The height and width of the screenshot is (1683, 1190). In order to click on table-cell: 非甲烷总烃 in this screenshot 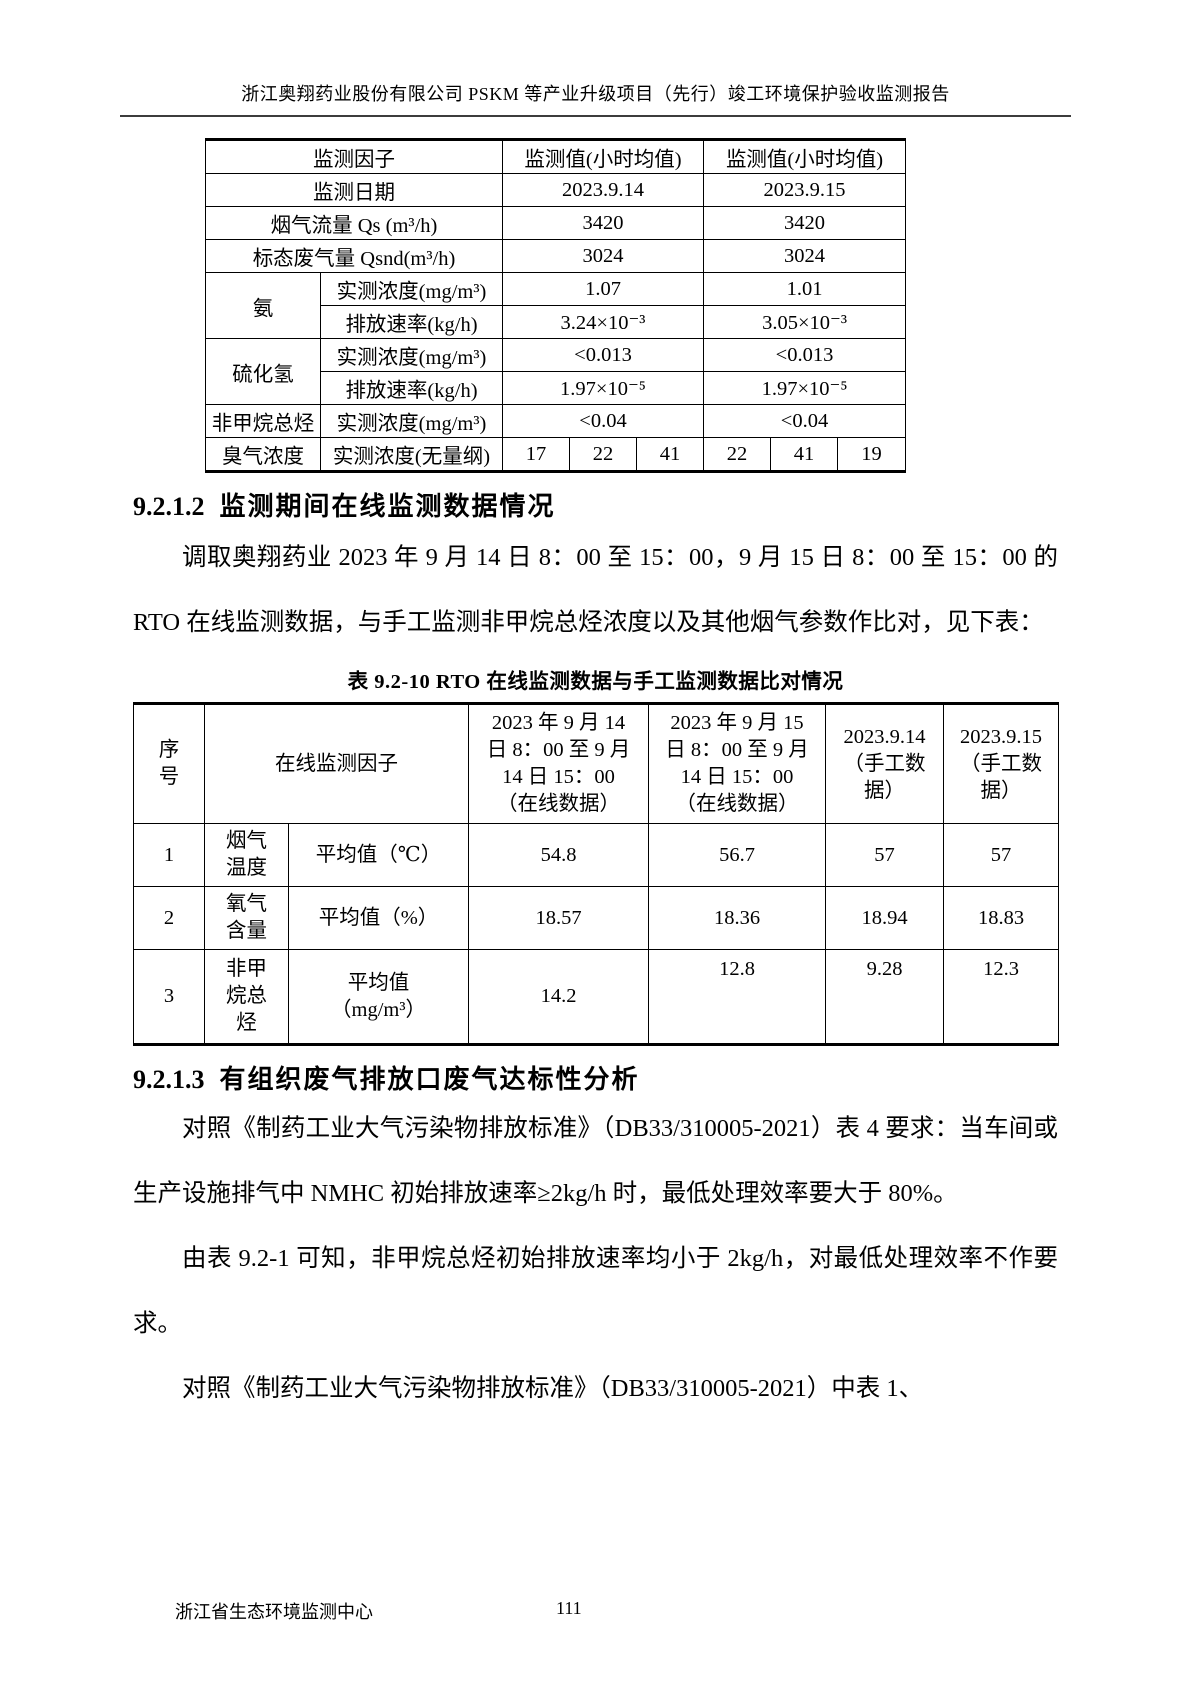, I will do `click(263, 421)`.